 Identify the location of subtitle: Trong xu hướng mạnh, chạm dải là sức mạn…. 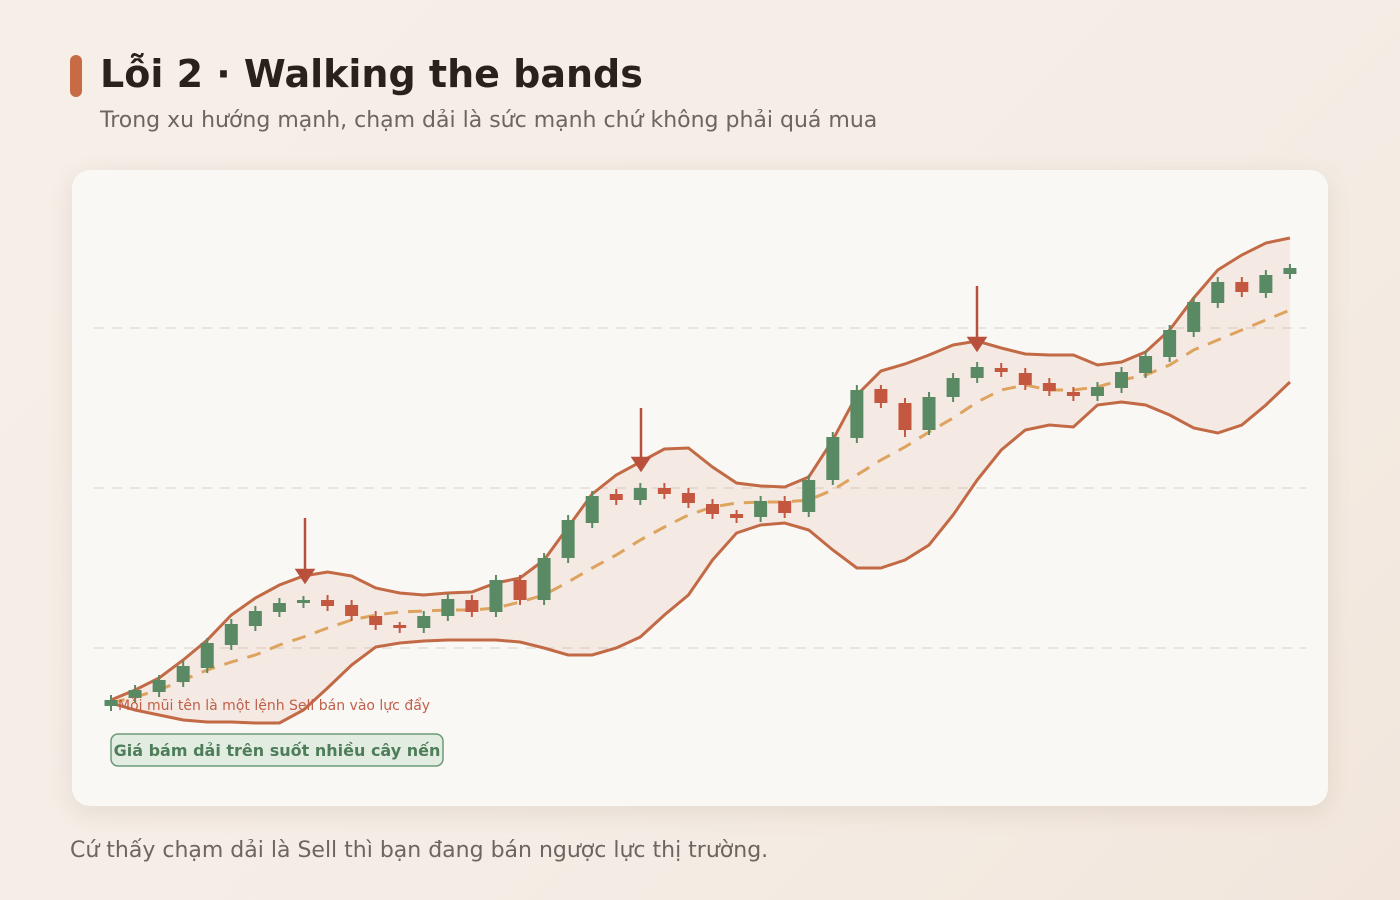
(489, 120).